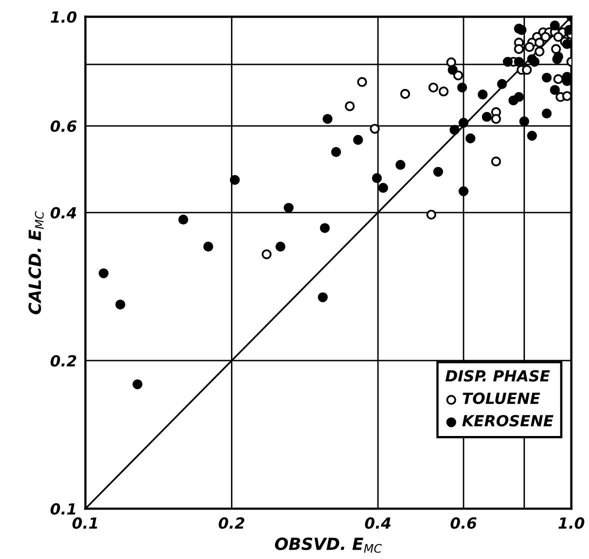 Image resolution: width=589 pixels, height=559 pixels. What do you see at coordinates (63, 361) in the screenshot?
I see `y-tick-label: 0.2` at bounding box center [63, 361].